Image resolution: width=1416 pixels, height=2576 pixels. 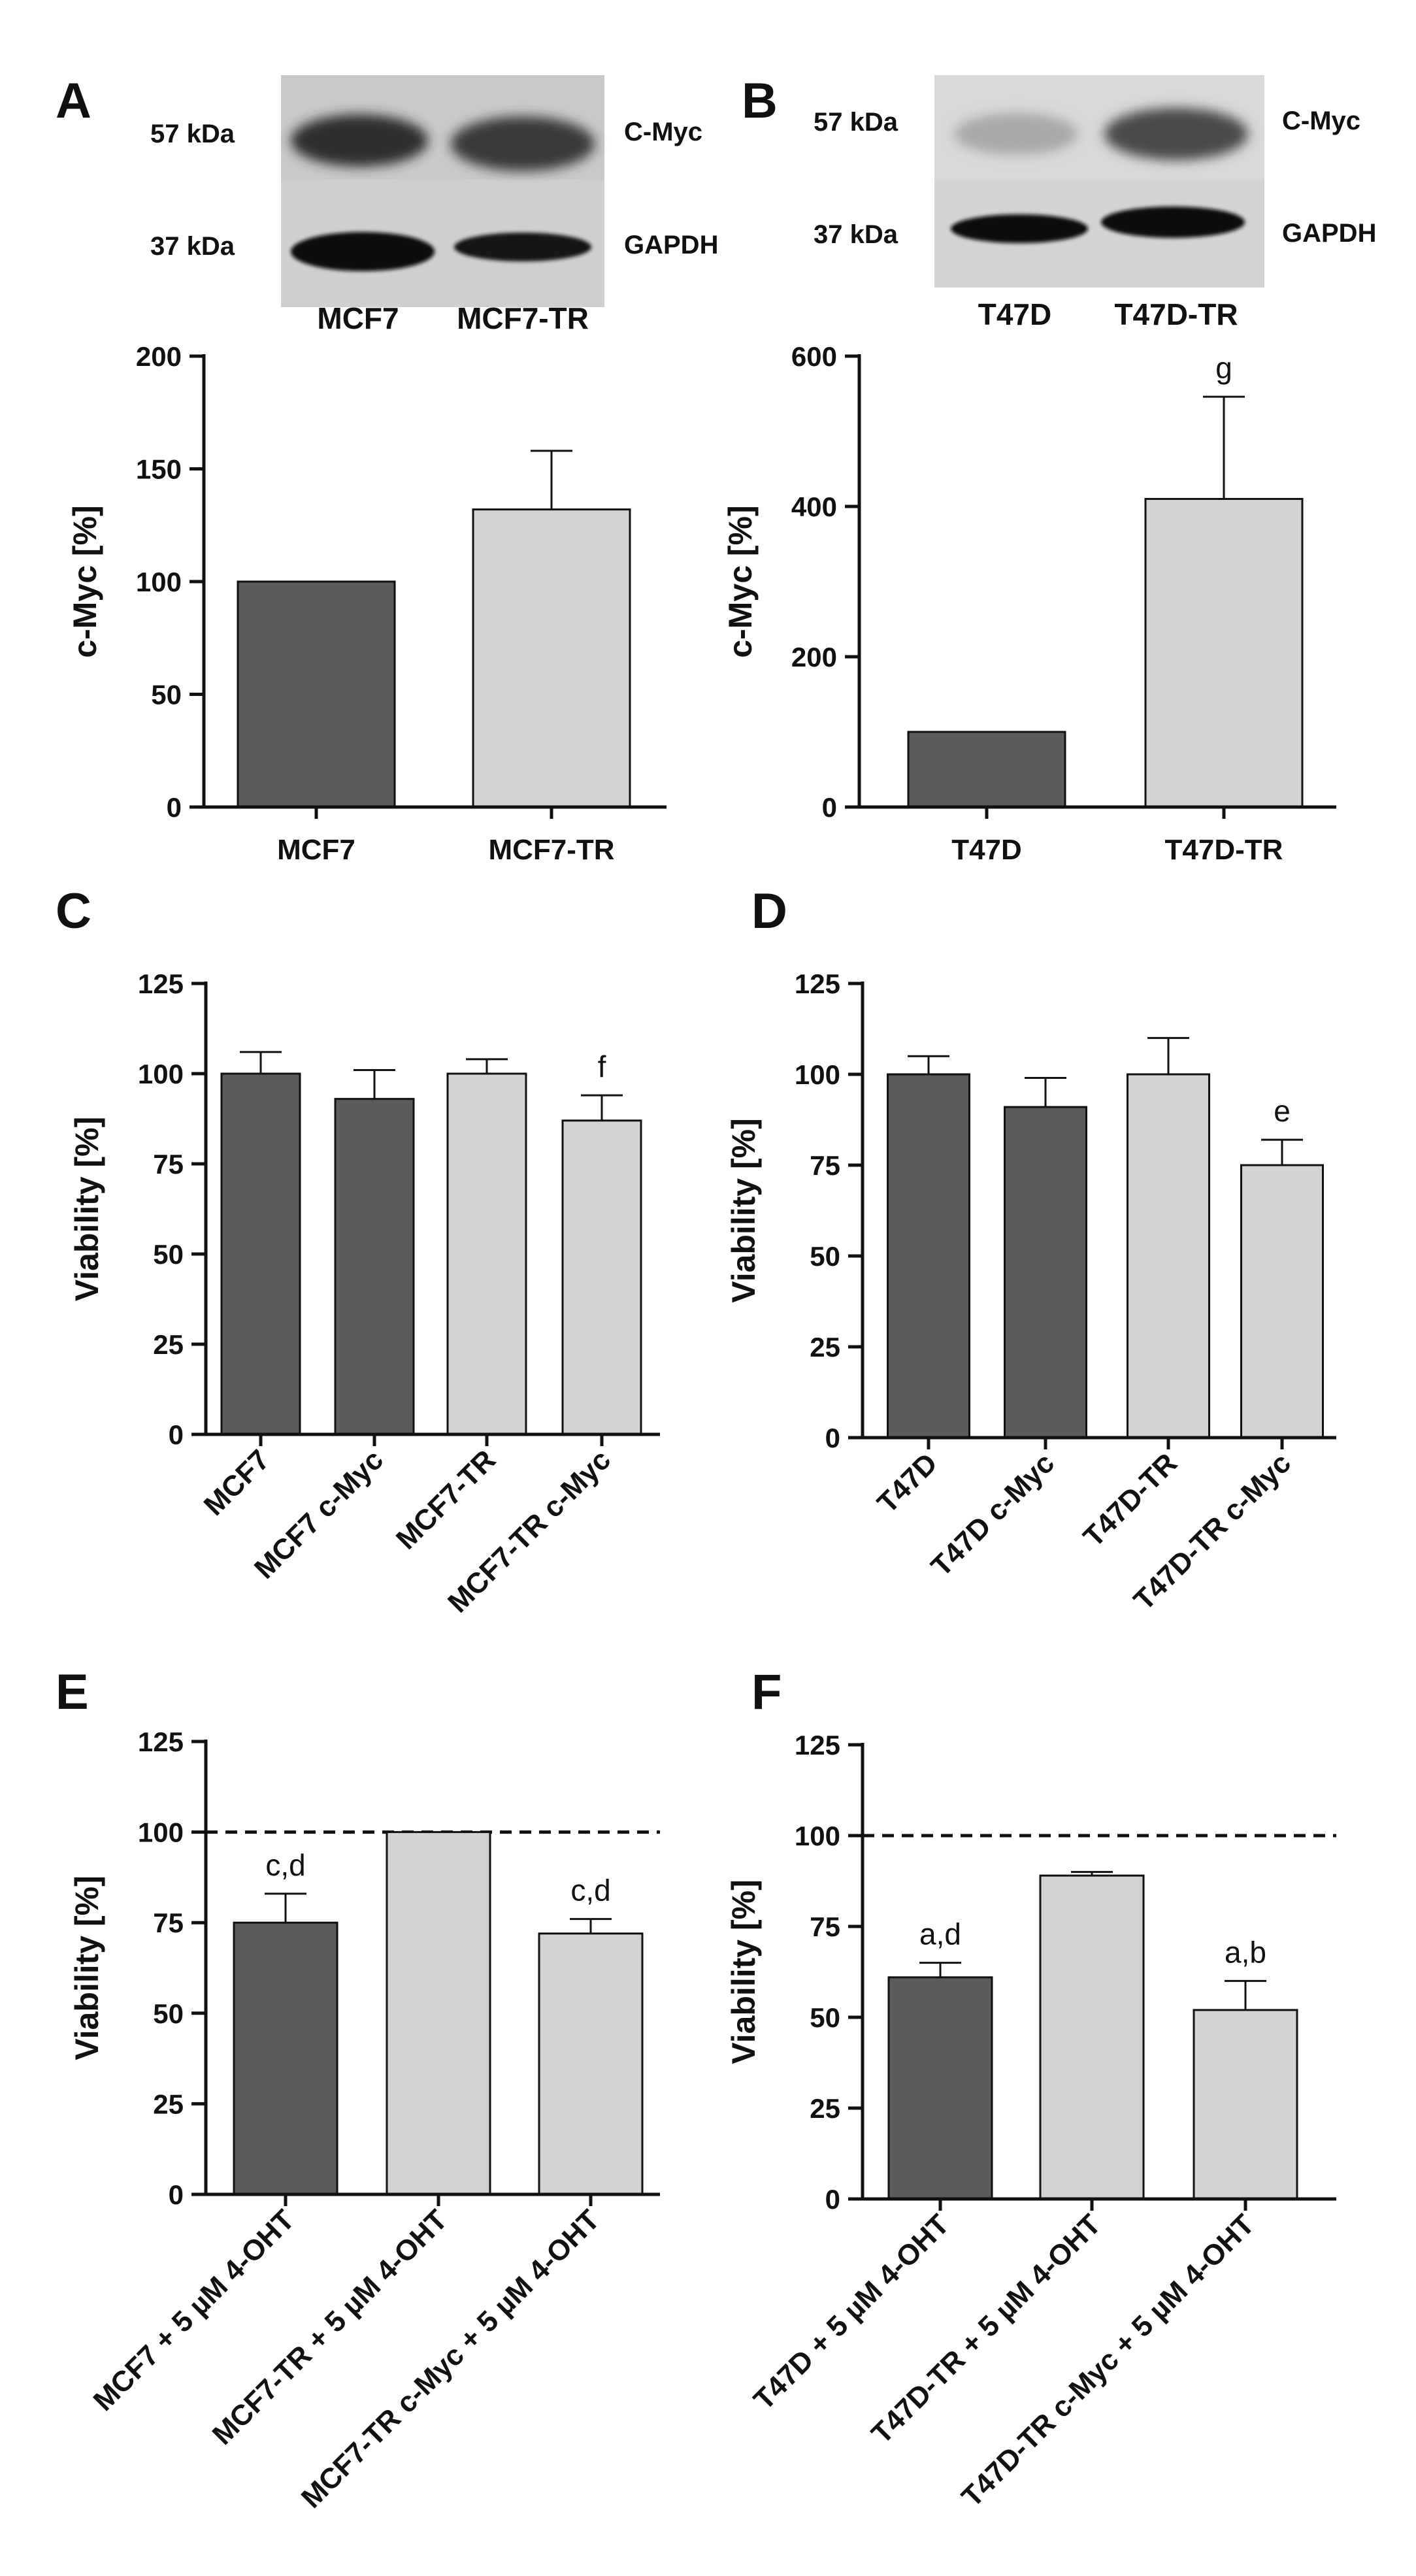 I want to click on chart-a: MCF7 MCF7-TR 0 50 100 150 200 c-Myc [%], so click(x=367, y=603).